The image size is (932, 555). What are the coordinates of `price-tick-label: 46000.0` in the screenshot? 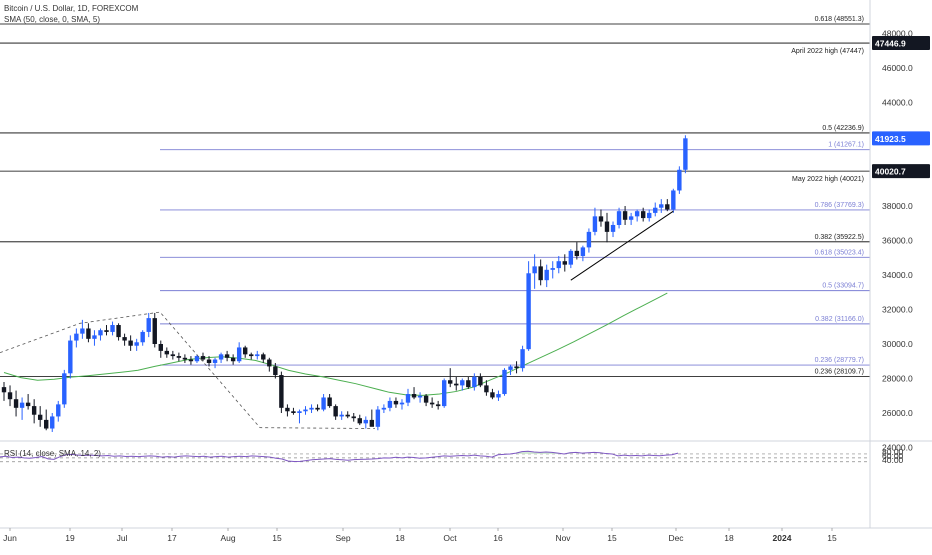 It's located at (897, 68).